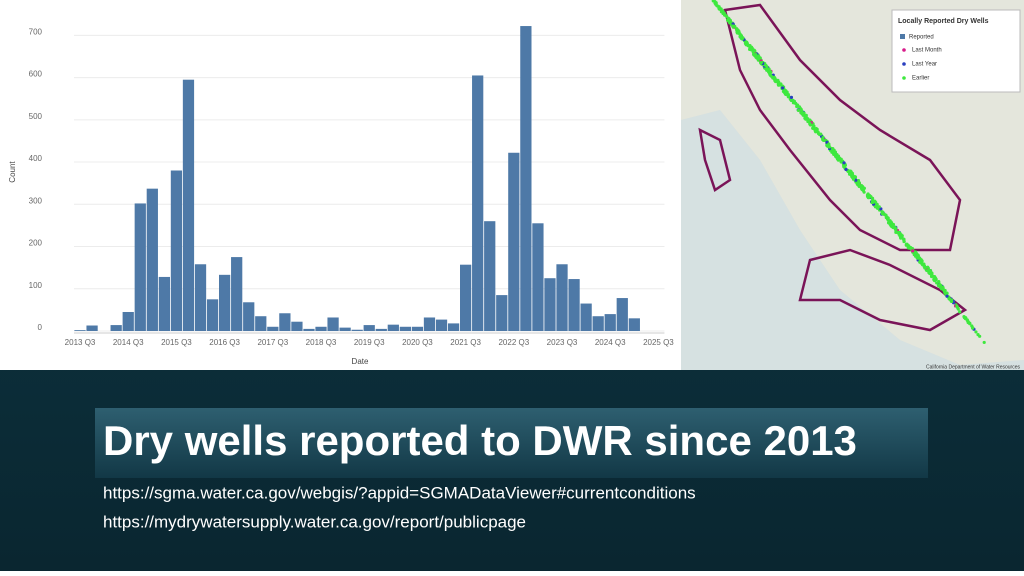  What do you see at coordinates (610, 342) in the screenshot?
I see `x-tick-label: 2024 Q3` at bounding box center [610, 342].